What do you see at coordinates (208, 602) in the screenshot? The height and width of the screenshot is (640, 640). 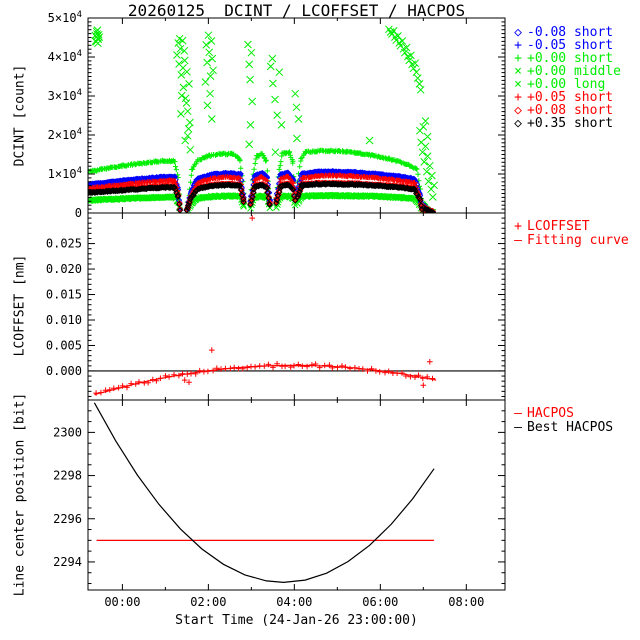 I see `x-tick-label: 02:00` at bounding box center [208, 602].